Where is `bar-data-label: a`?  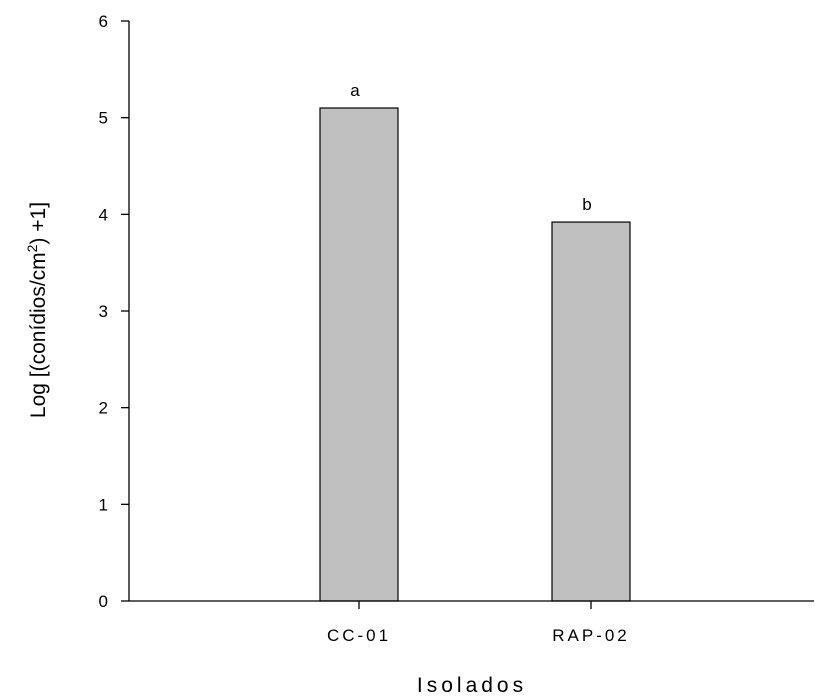
bar-data-label: a is located at coordinates (355, 90).